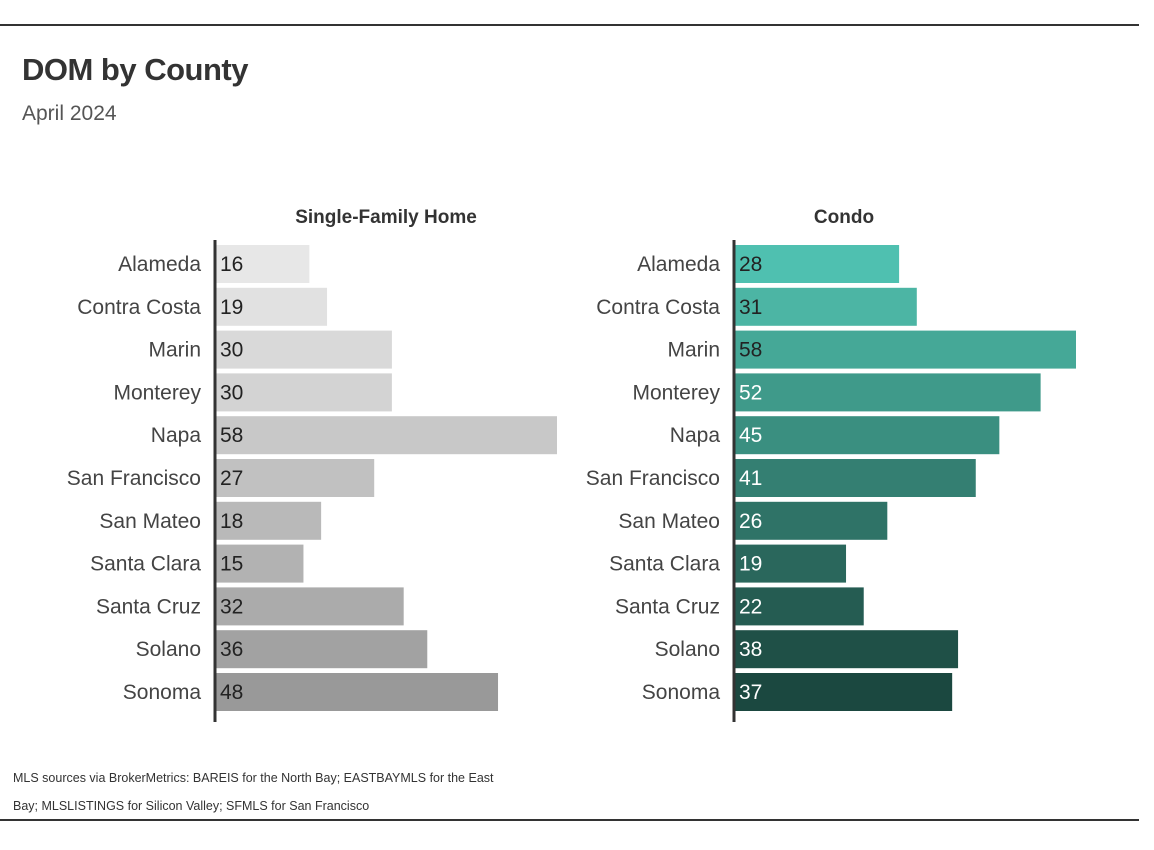 This screenshot has height=850, width=1154. What do you see at coordinates (750, 307) in the screenshot?
I see `data-label: 31` at bounding box center [750, 307].